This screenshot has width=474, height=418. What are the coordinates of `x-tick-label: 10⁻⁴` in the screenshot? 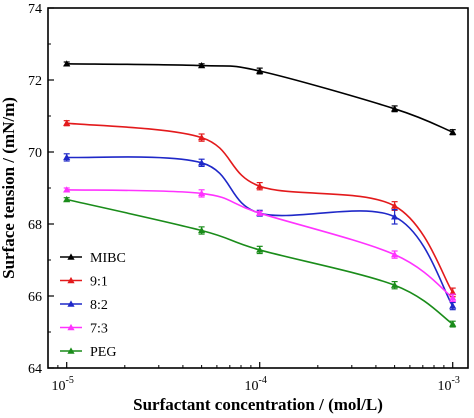 It's located at (256, 384).